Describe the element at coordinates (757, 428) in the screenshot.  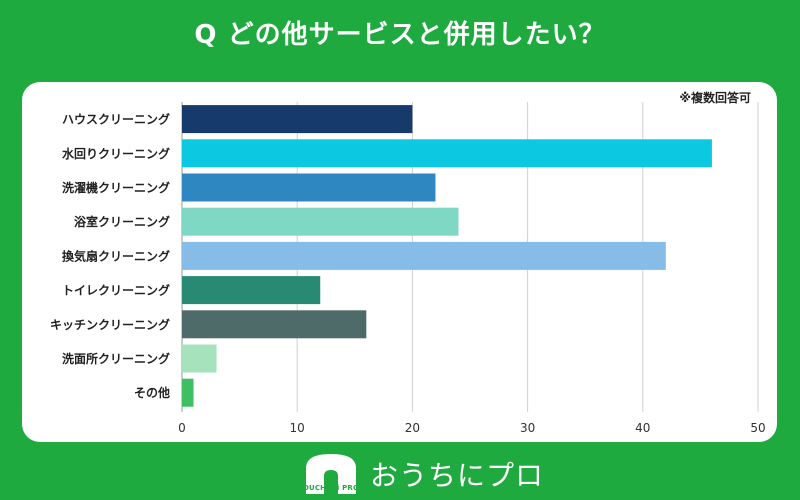
I see `x-tick-label: 50` at that location.